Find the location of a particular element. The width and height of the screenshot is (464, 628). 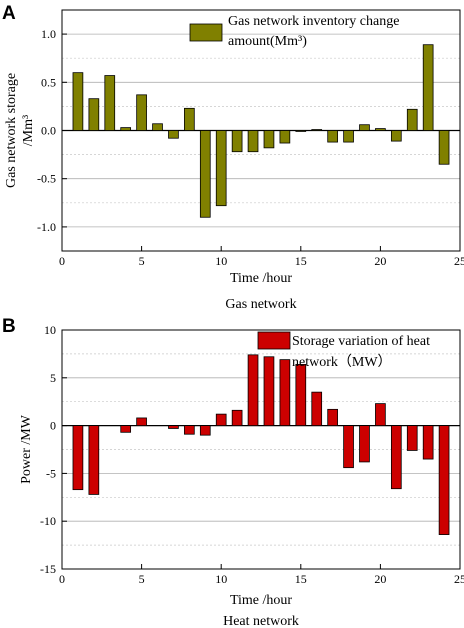

y-axis-label: Power /MW is located at coordinates (26, 449).